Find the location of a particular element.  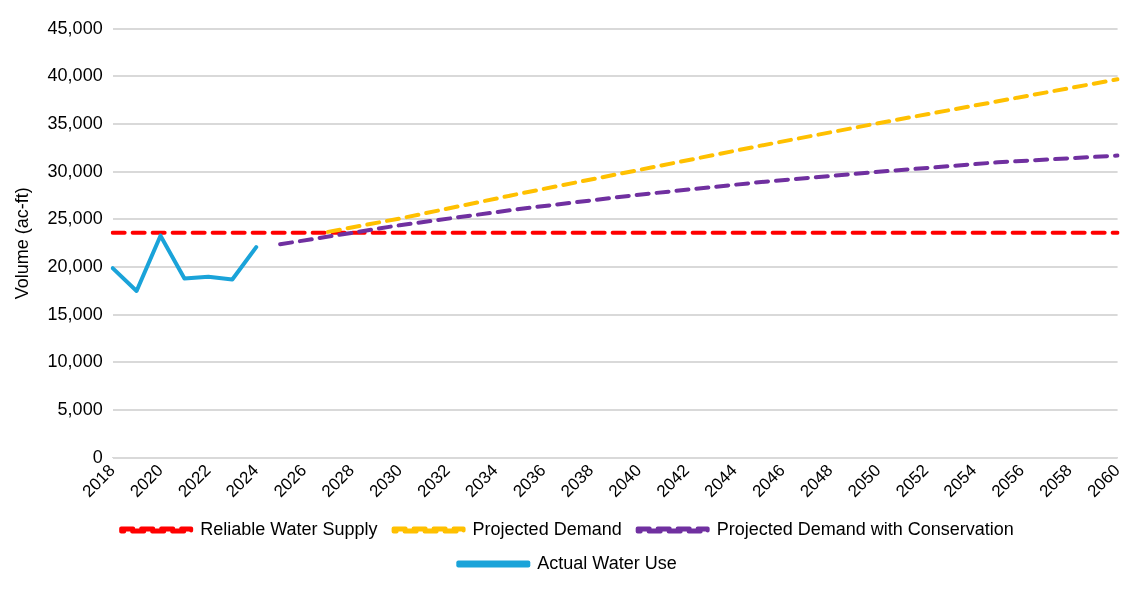

line-series is located at coordinates (699, 200).